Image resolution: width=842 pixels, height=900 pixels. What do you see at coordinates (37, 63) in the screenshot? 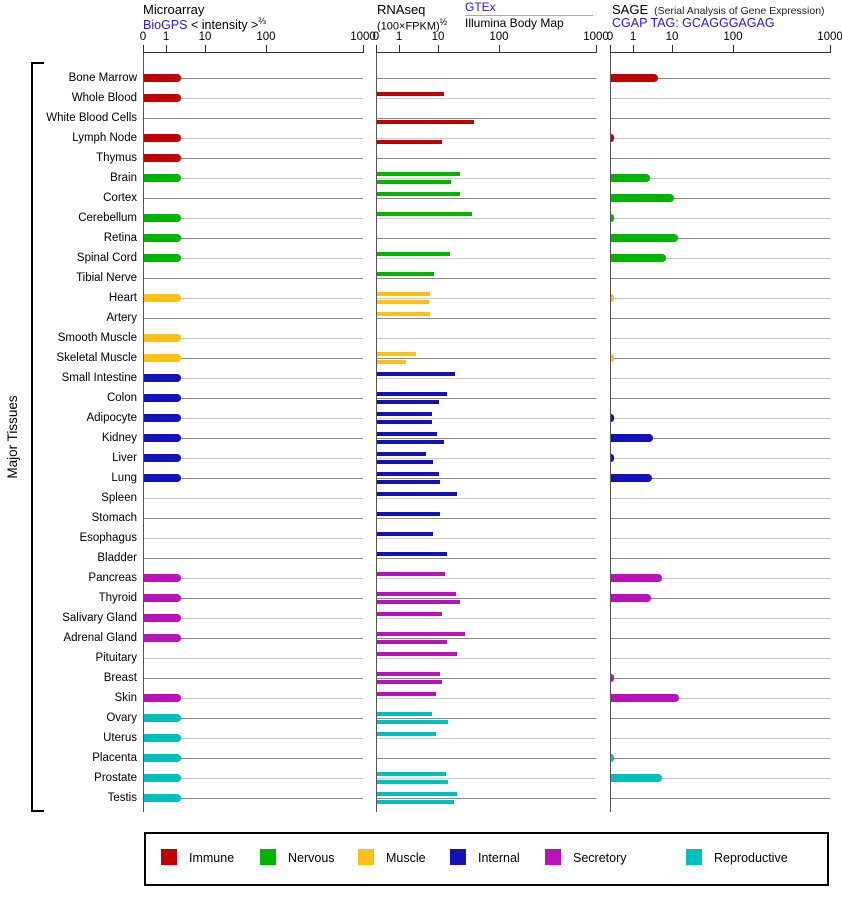
I see `tissue-bracket-top-tick` at bounding box center [37, 63].